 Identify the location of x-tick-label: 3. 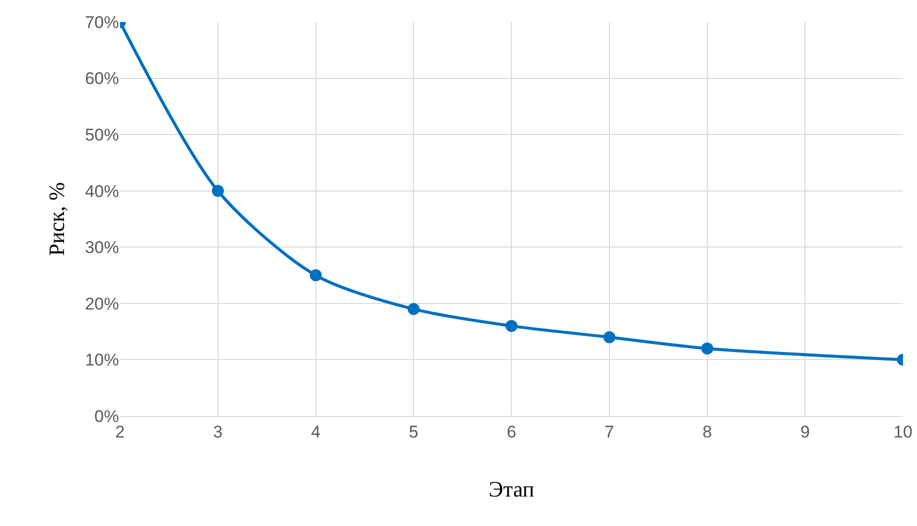
(218, 432).